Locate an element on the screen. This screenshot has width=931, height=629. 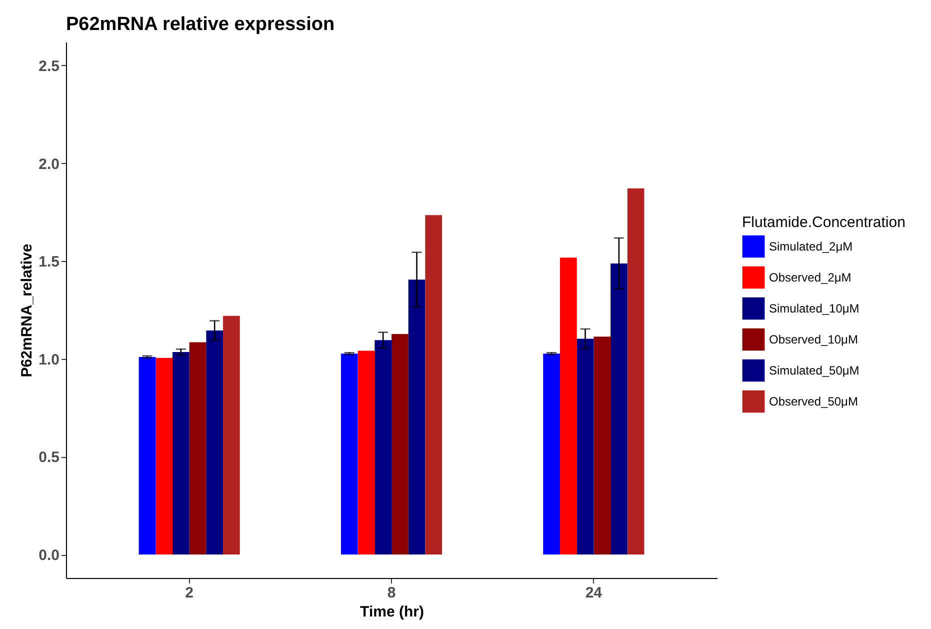
y-tick-label: 1.0 is located at coordinates (49, 359).